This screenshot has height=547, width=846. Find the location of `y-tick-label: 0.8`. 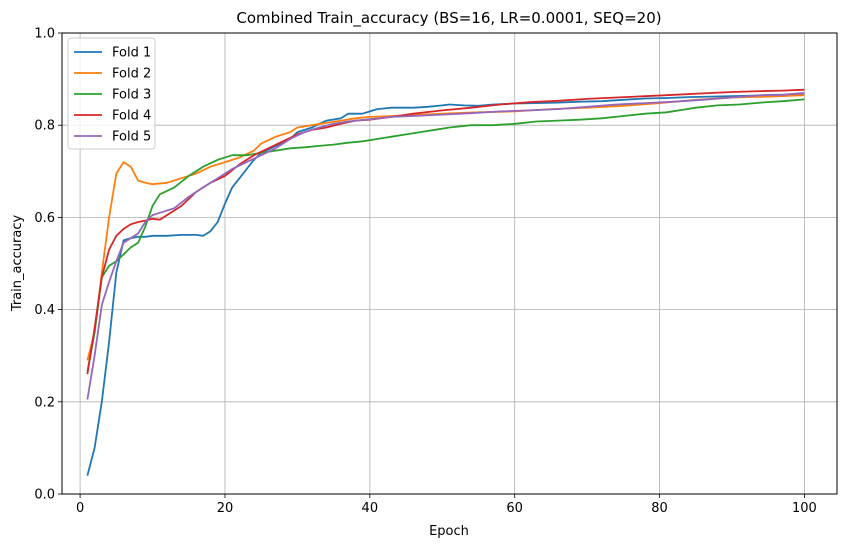

y-tick-label: 0.8 is located at coordinates (44, 126).